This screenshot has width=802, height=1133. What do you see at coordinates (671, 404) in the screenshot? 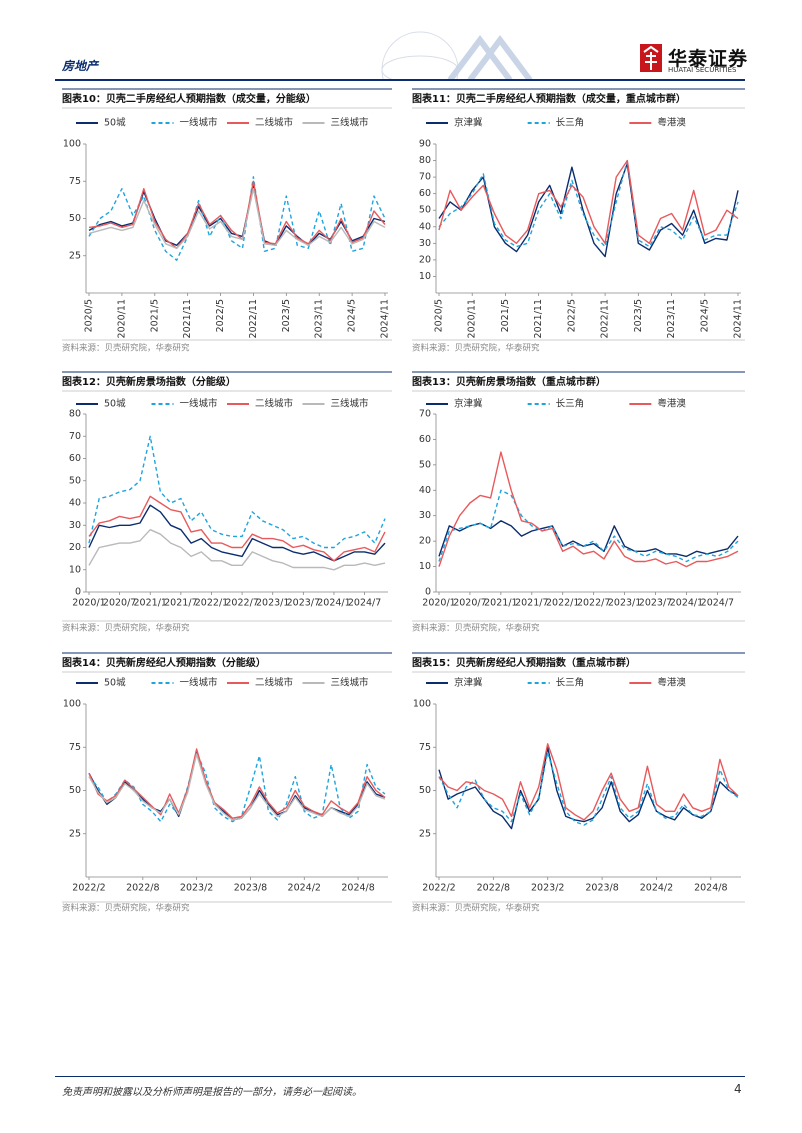
I see `legend-label: 粤港澳` at bounding box center [671, 404].